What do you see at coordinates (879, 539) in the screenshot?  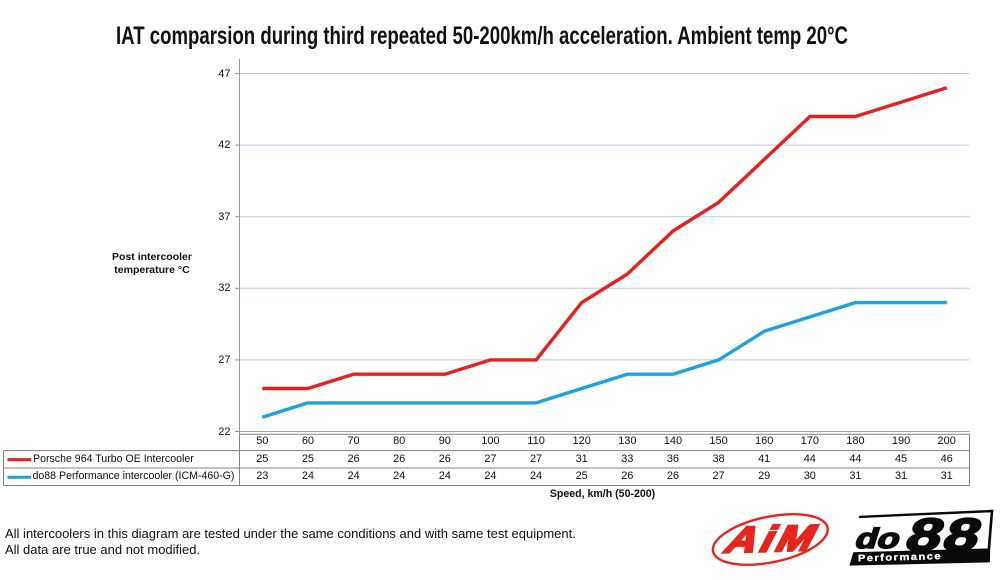 I see `svg-text: do` at bounding box center [879, 539].